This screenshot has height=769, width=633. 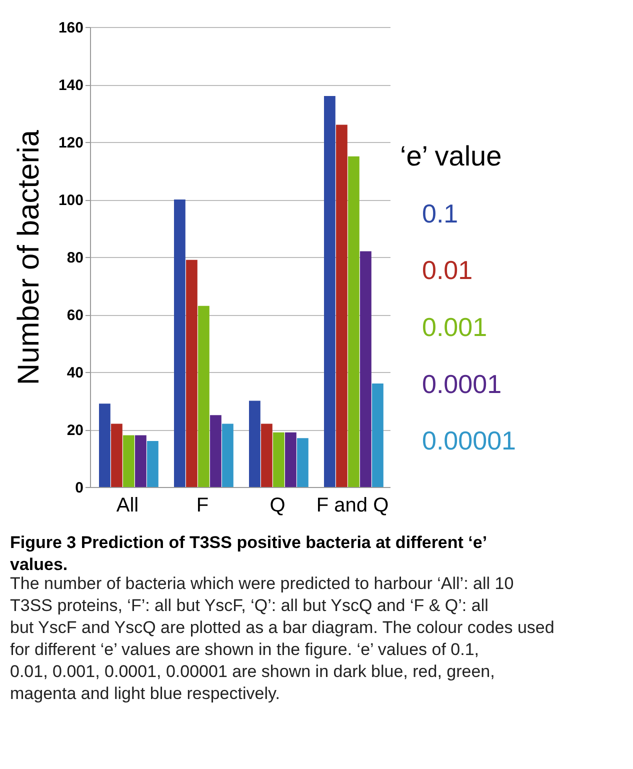 What do you see at coordinates (249, 553) in the screenshot?
I see `text: Figure 3 Prediction of T3SS positive bacteria at different ‘e’ values.` at bounding box center [249, 553].